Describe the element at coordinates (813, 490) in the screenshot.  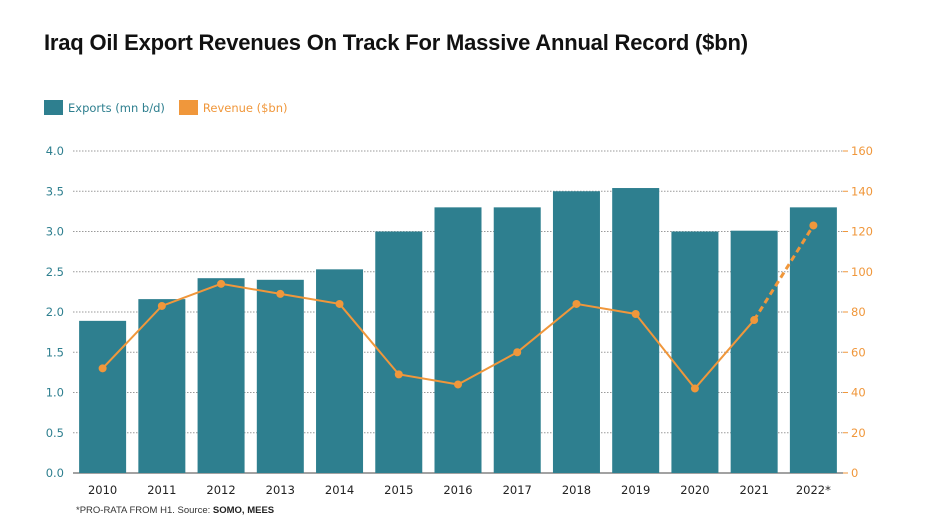
I see `x-tick-label: 2022*` at that location.